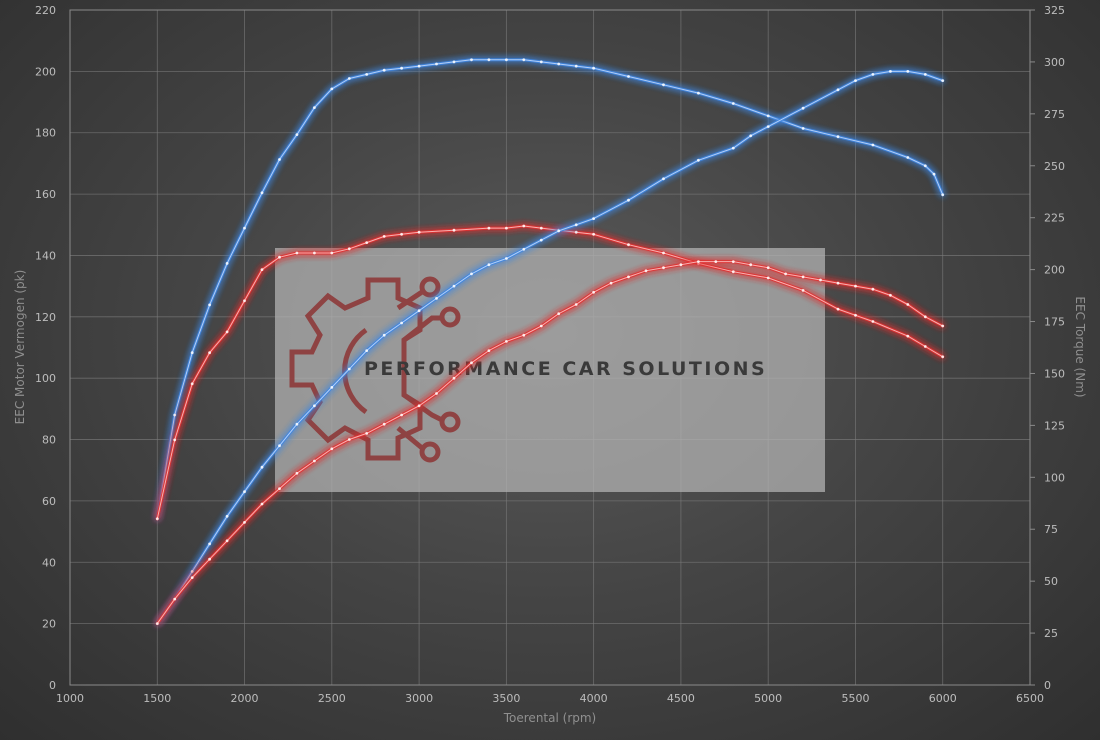 The width and height of the screenshot is (1100, 740). What do you see at coordinates (1054, 425) in the screenshot?
I see `y2-tick-label: 125` at bounding box center [1054, 425].